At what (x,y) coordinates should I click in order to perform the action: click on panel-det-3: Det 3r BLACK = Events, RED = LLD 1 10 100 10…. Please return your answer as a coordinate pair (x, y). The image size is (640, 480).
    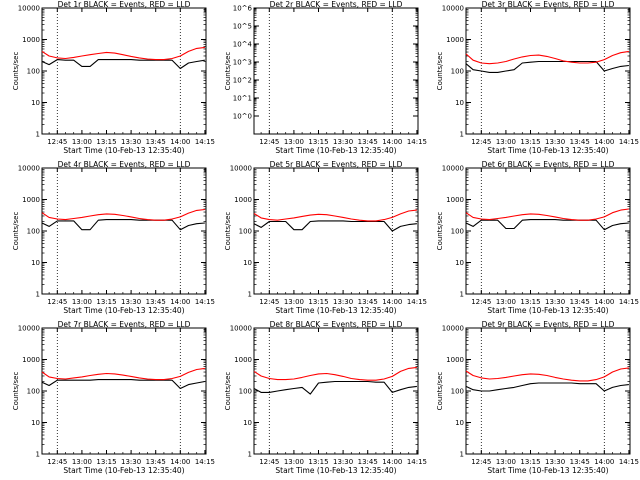
    Looking at the image, I should click on (537, 77).